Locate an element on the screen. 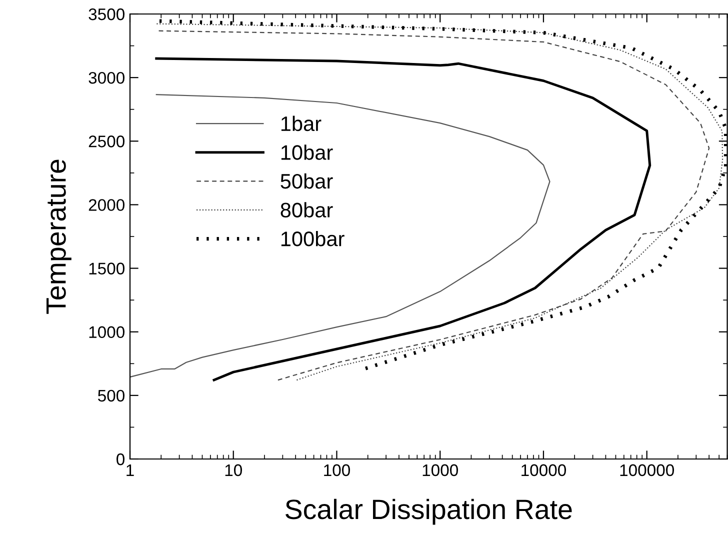 The width and height of the screenshot is (728, 541). x-axis-title: Scalar Dissipation Rate is located at coordinates (429, 511).